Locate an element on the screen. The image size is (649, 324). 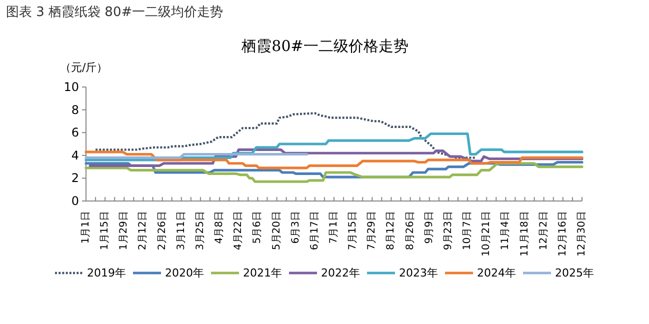
subtitle: 栖霞80#一二级价格走势 is located at coordinates (325, 46).